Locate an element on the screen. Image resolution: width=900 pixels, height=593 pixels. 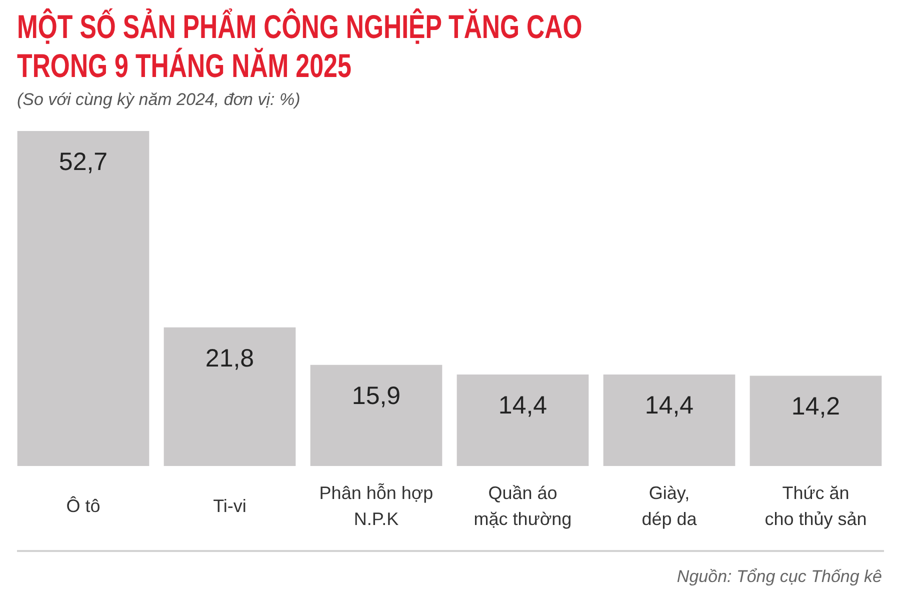
data-label: 14,2 is located at coordinates (815, 406).